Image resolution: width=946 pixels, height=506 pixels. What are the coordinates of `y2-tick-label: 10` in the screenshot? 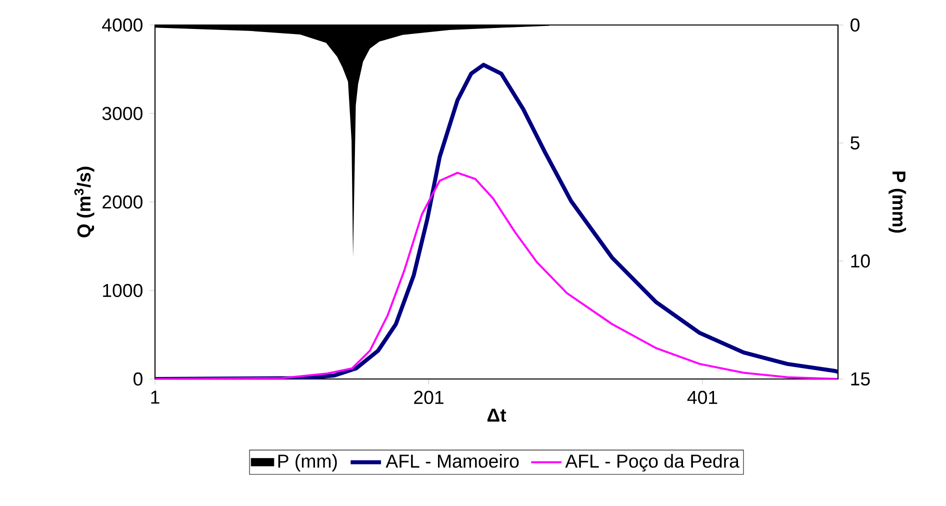 It's located at (860, 261).